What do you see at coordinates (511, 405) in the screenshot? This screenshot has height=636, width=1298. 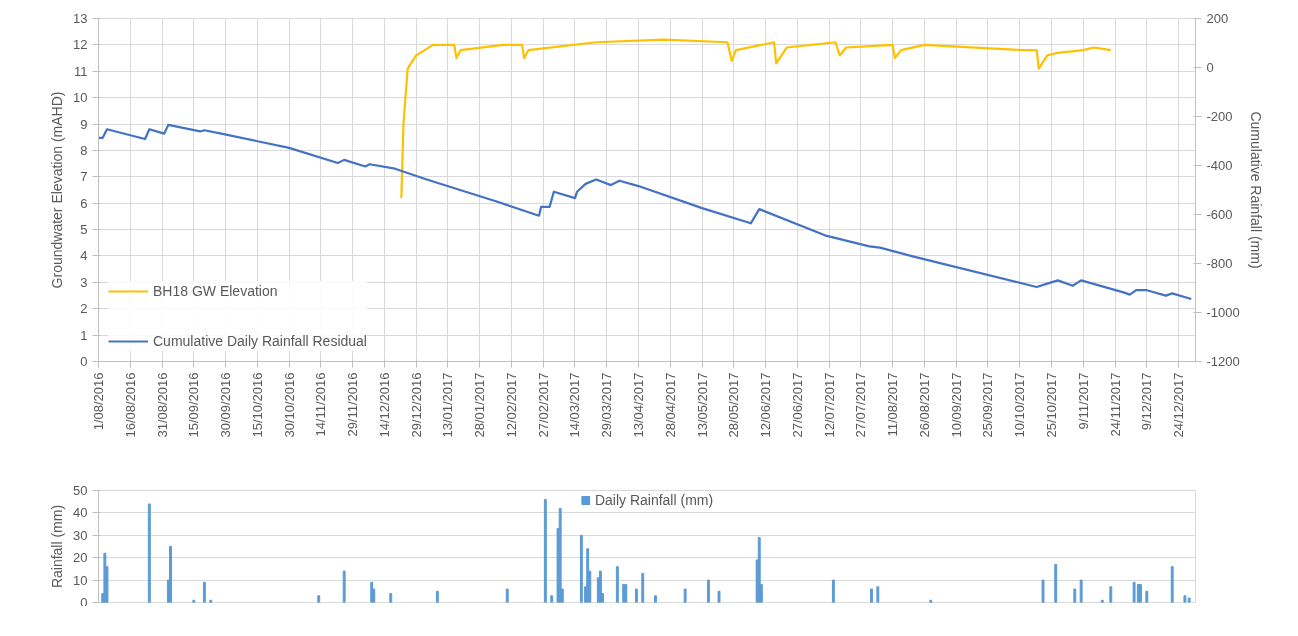 I see `x-tick-label: 12/02/2017` at bounding box center [511, 405].